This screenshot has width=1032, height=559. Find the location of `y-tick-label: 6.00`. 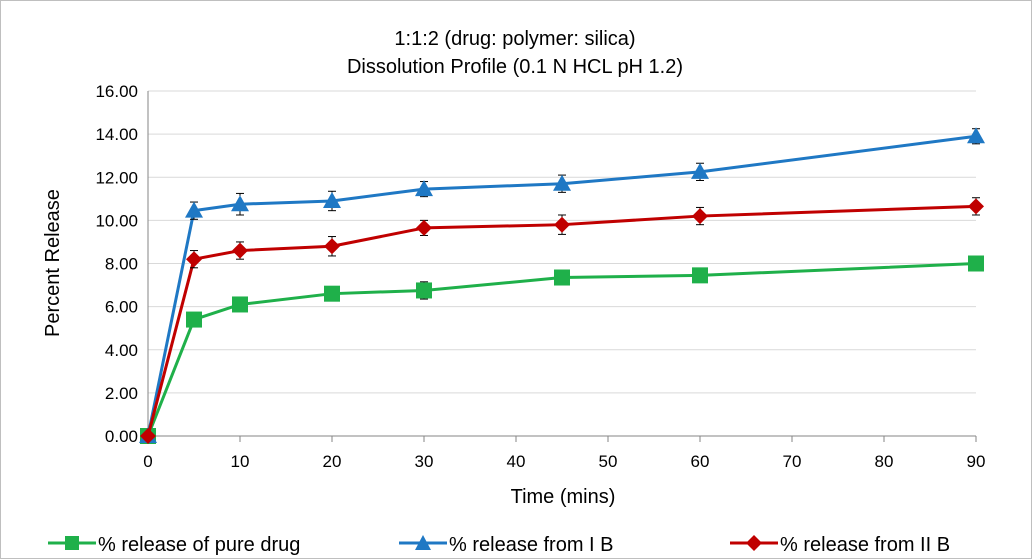

y-tick-label: 6.00 is located at coordinates (121, 307).